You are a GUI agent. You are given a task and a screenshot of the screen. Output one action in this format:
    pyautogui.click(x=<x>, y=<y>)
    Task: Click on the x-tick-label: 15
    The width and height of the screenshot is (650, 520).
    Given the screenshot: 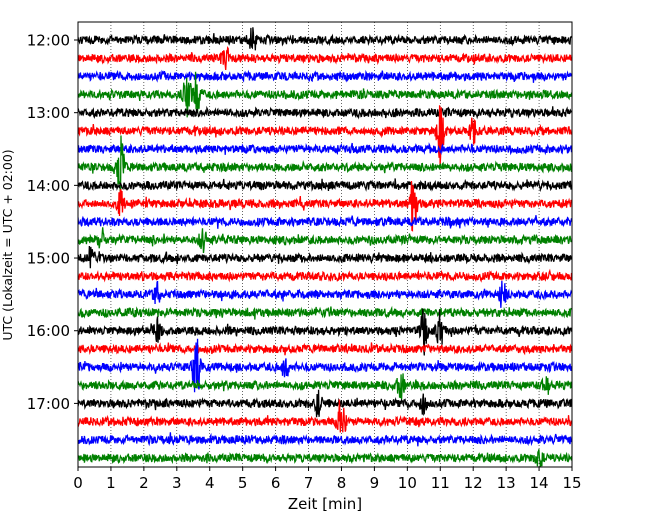 What is the action you would take?
    pyautogui.click(x=571, y=483)
    